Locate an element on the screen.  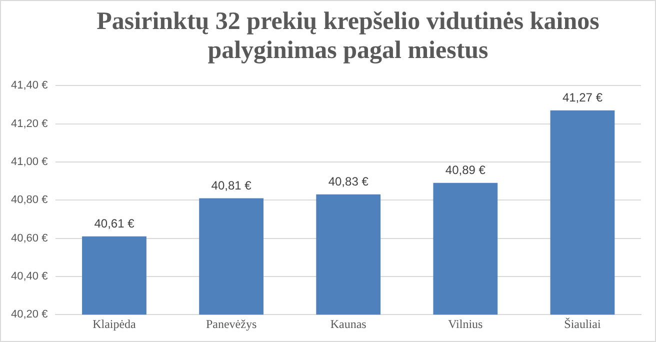
data-label: 40,89 € is located at coordinates (465, 170).